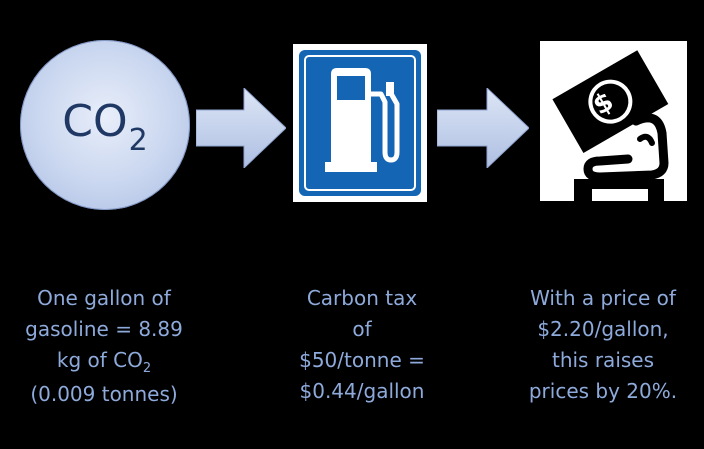 This screenshot has height=449, width=704. I want to click on caption-tax-line4: $0.44/gallon, so click(362, 391).